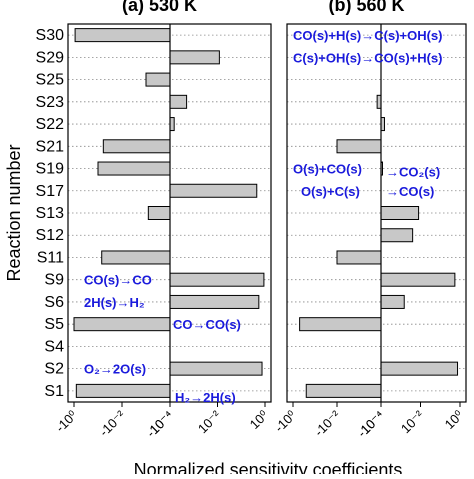 This screenshot has height=479, width=474. Describe the element at coordinates (327, 169) in the screenshot. I see `annotation-2-3: O(s)+CO(s)` at that location.